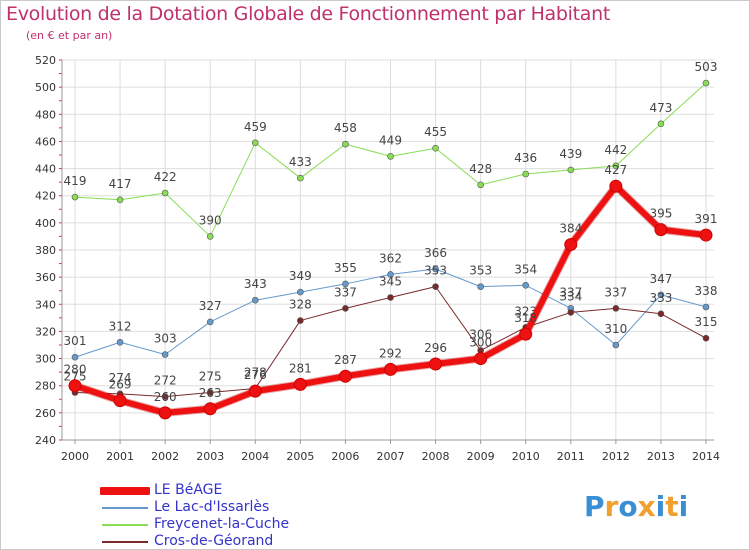 The width and height of the screenshot is (750, 550). I want to click on x-tick-label: 2010, so click(526, 456).